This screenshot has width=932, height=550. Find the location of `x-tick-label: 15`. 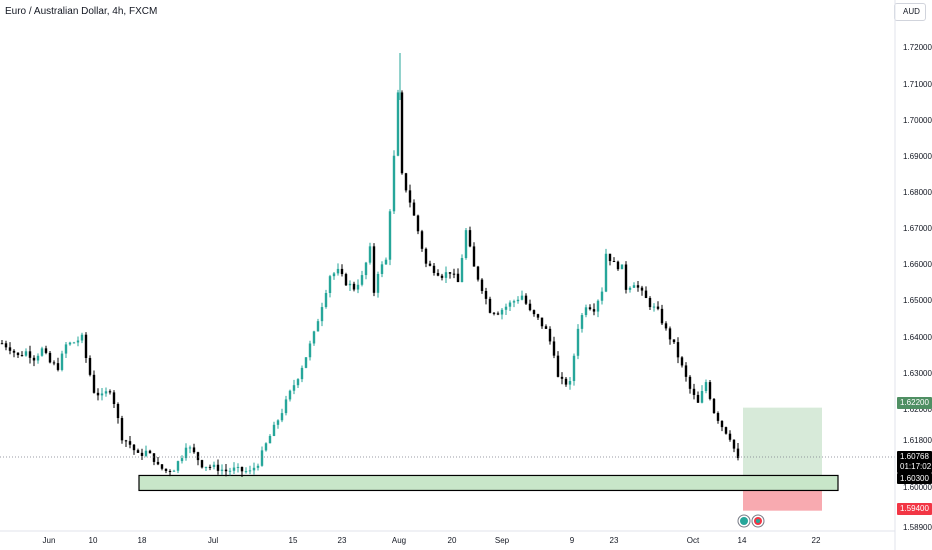

x-tick-label: 15 is located at coordinates (293, 540).